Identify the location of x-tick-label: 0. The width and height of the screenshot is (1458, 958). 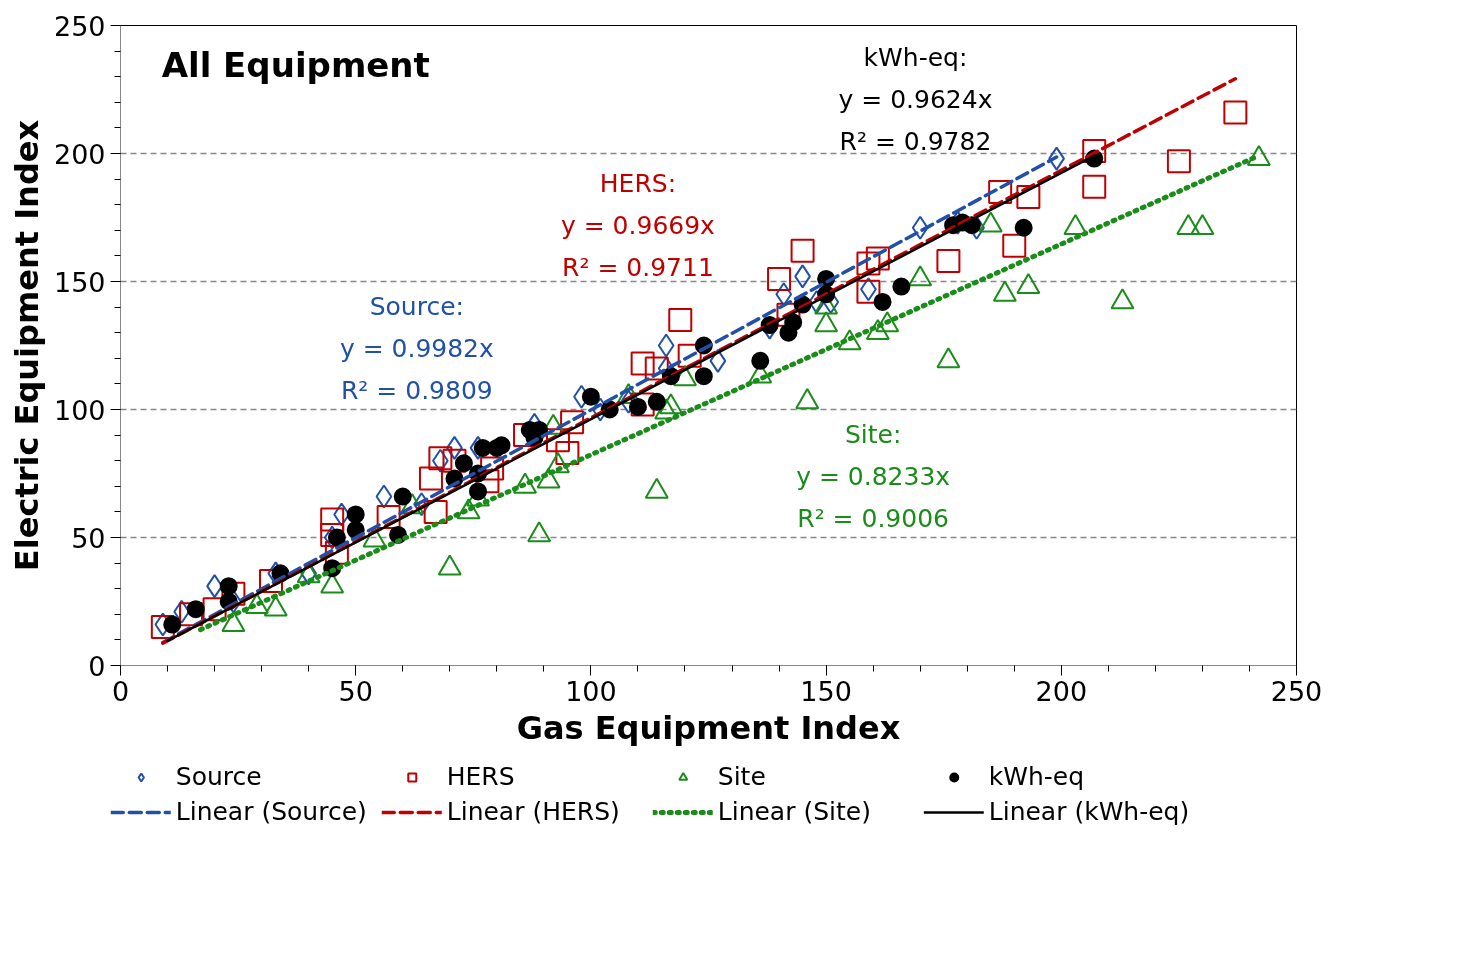
(120, 691).